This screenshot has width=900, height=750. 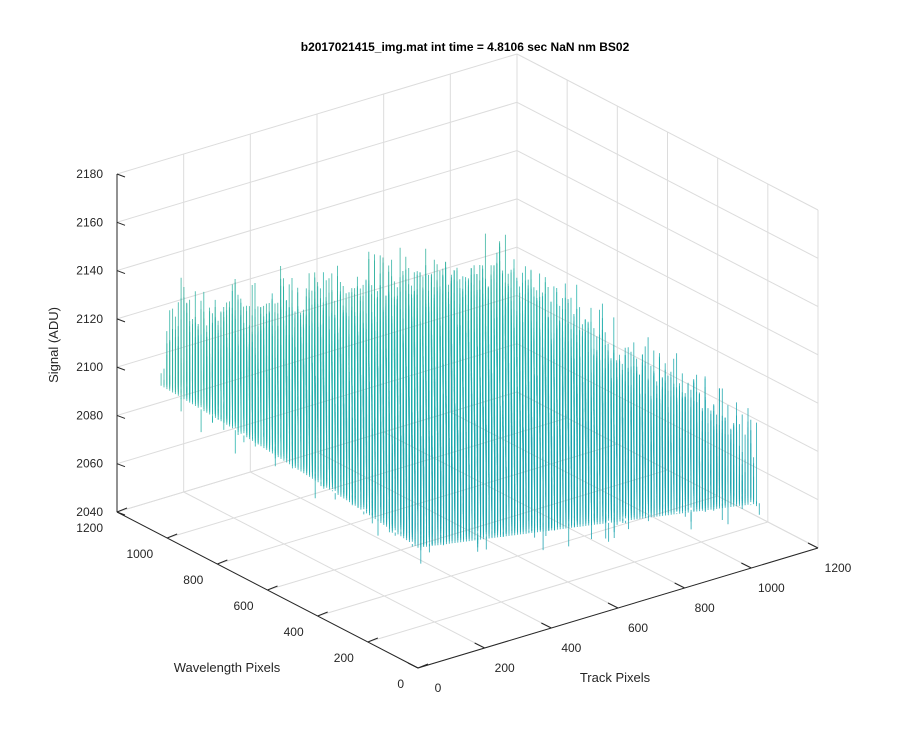 What do you see at coordinates (400, 684) in the screenshot?
I see `y-tick-label-0: 0` at bounding box center [400, 684].